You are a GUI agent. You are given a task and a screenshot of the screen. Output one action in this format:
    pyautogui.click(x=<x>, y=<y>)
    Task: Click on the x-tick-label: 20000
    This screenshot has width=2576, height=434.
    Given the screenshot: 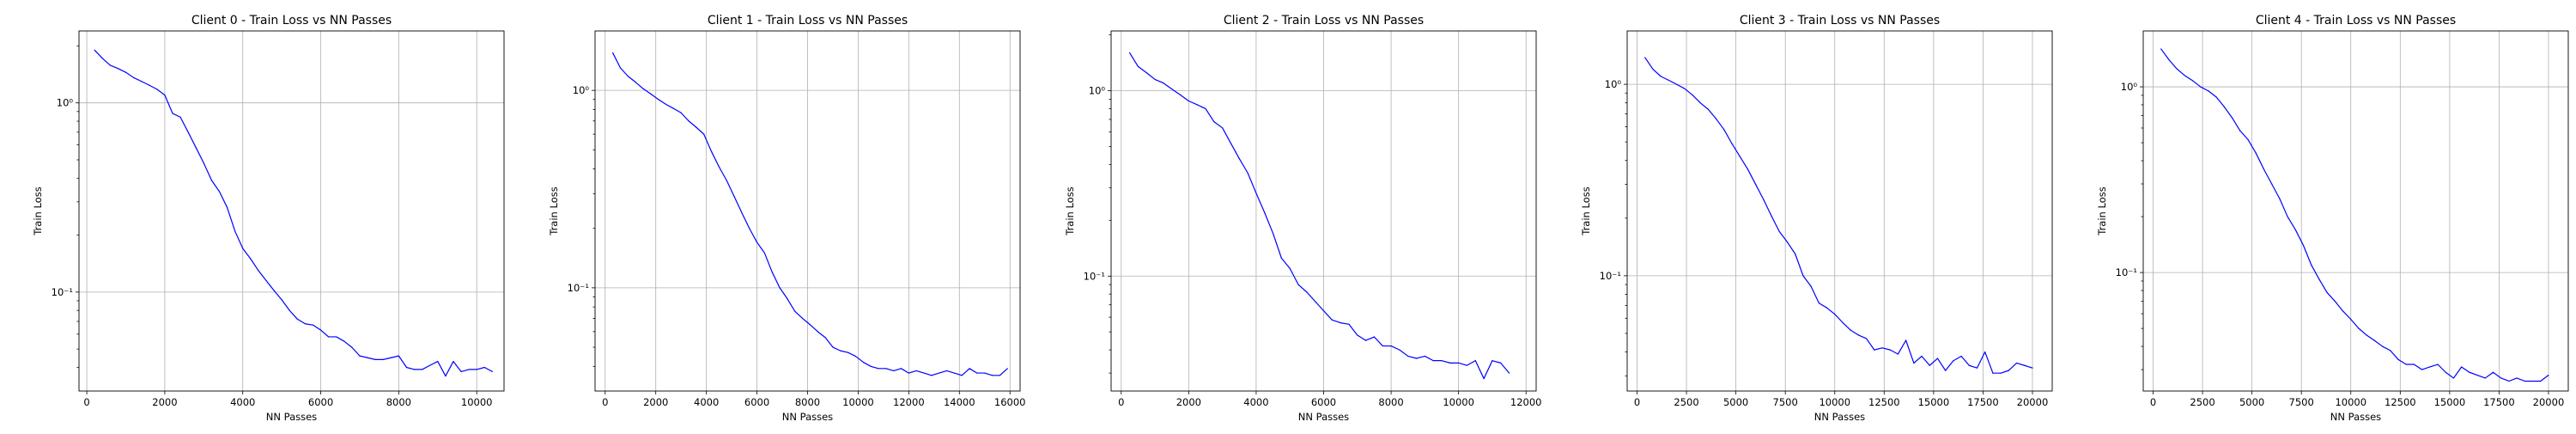 What is the action you would take?
    pyautogui.click(x=2549, y=402)
    